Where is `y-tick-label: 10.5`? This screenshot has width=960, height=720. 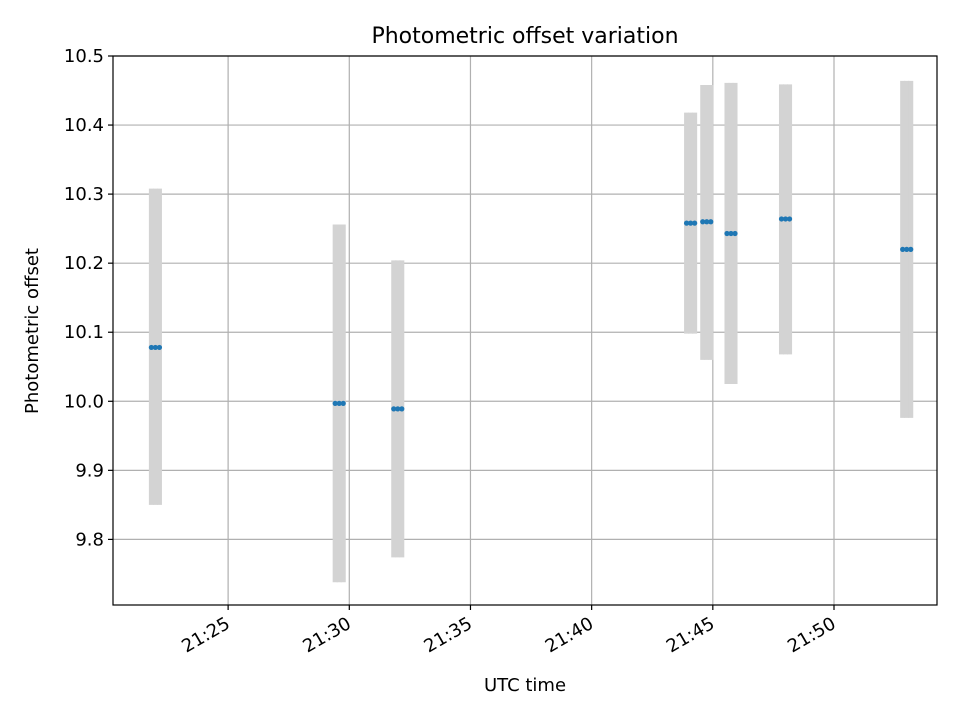 y-tick-label: 10.5 is located at coordinates (84, 56).